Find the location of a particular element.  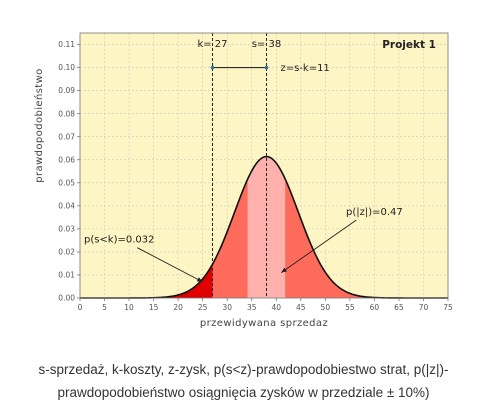

x-tick-label: 20 is located at coordinates (178, 307).